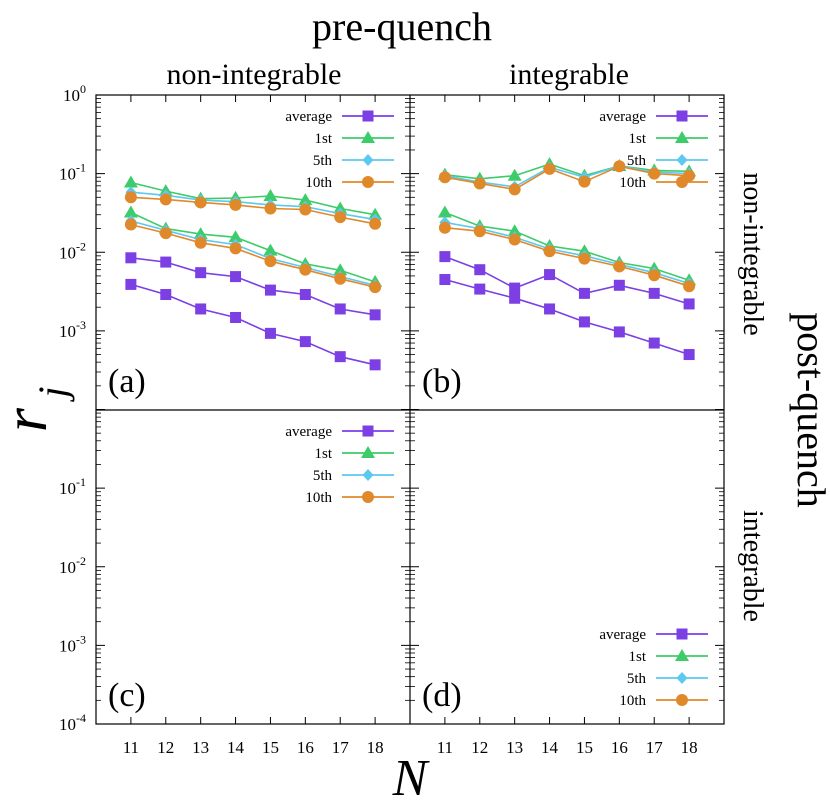 This screenshot has width=830, height=806. Describe the element at coordinates (809, 410) in the screenshot. I see `post-quench-title: post-quench` at that location.